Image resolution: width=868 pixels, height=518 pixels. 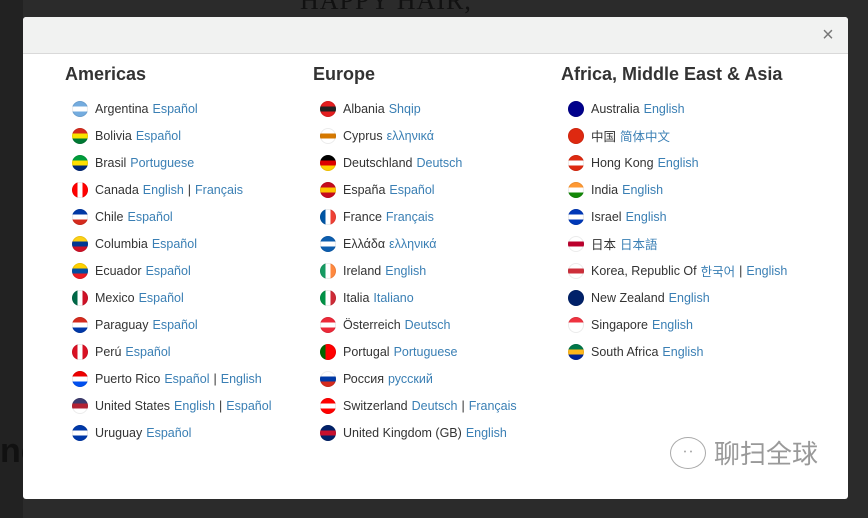 I want to click on language-link: Shqip, so click(x=404, y=108).